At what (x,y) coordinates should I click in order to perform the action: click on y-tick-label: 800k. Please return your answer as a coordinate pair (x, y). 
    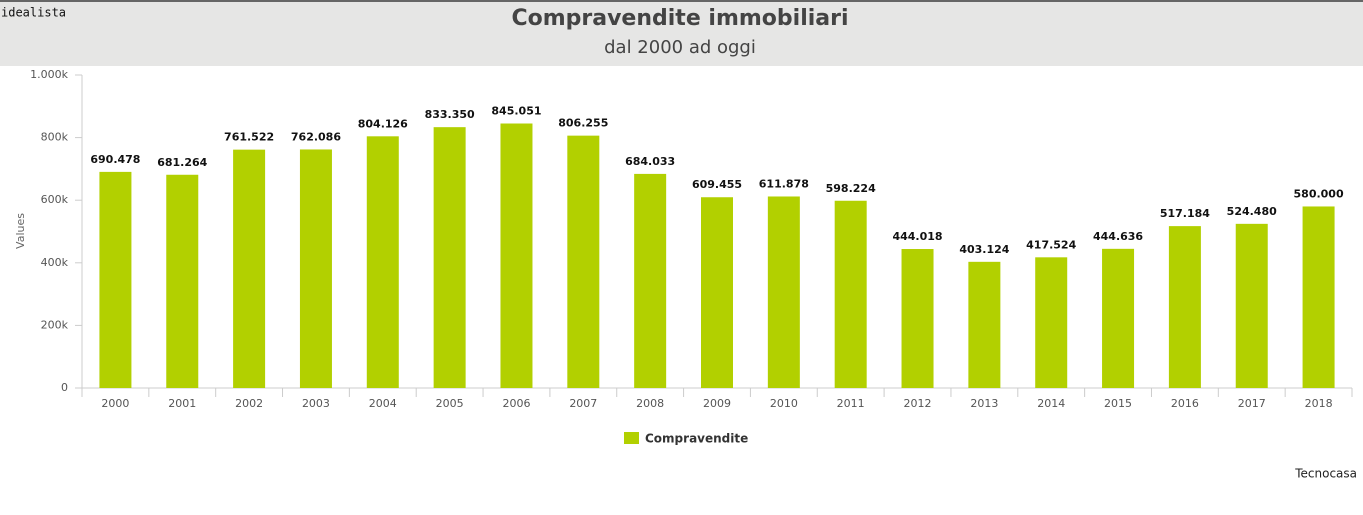
    Looking at the image, I should click on (55, 137).